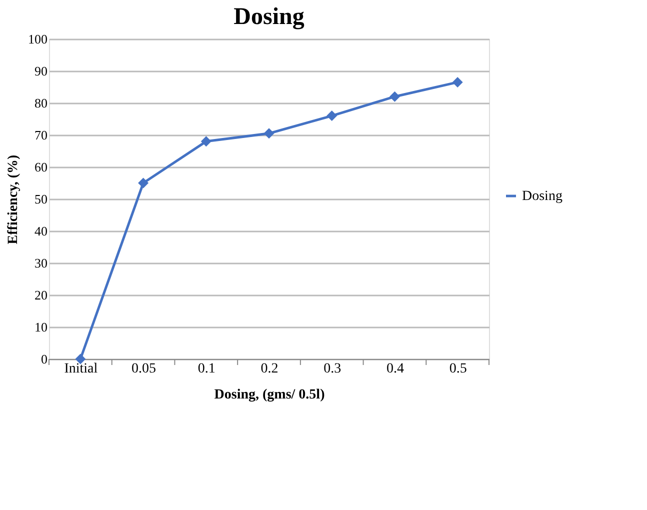 This screenshot has height=510, width=647. Describe the element at coordinates (81, 369) in the screenshot. I see `x-tick-label: Initial` at that location.